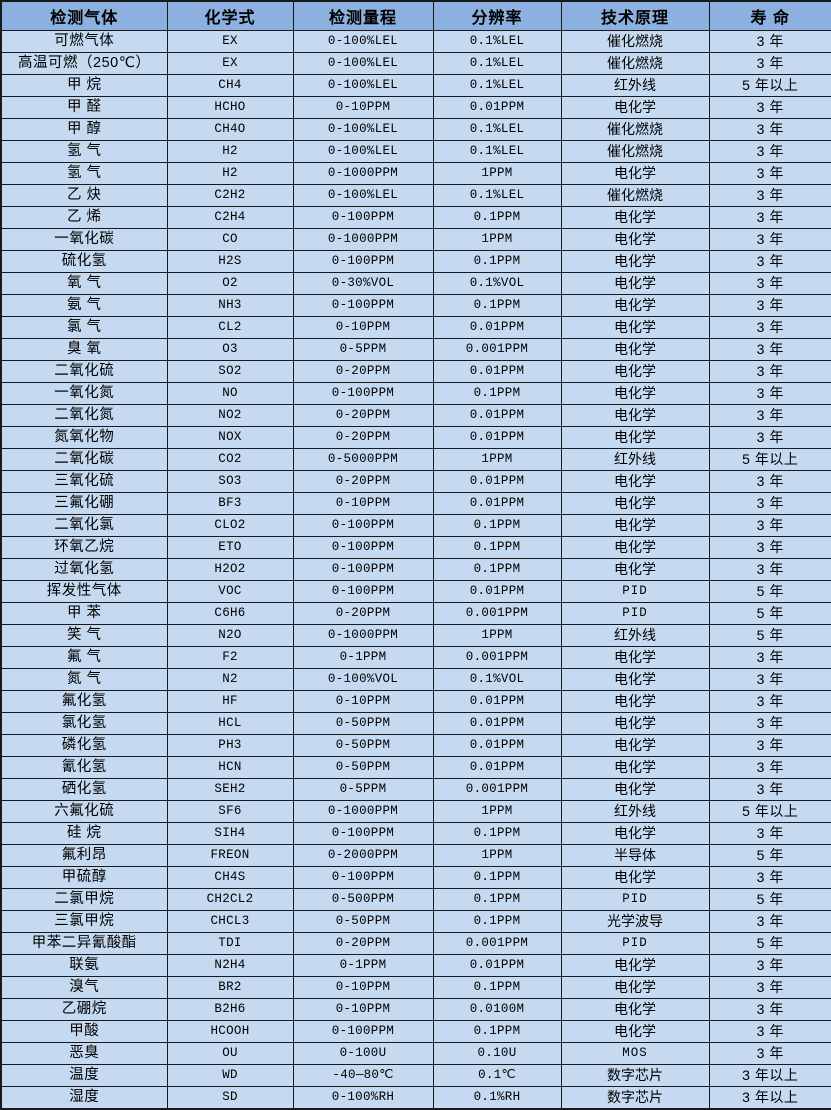 This screenshot has width=831, height=1110. What do you see at coordinates (497, 789) in the screenshot?
I see `cell-resolution: 0.001PPM` at bounding box center [497, 789].